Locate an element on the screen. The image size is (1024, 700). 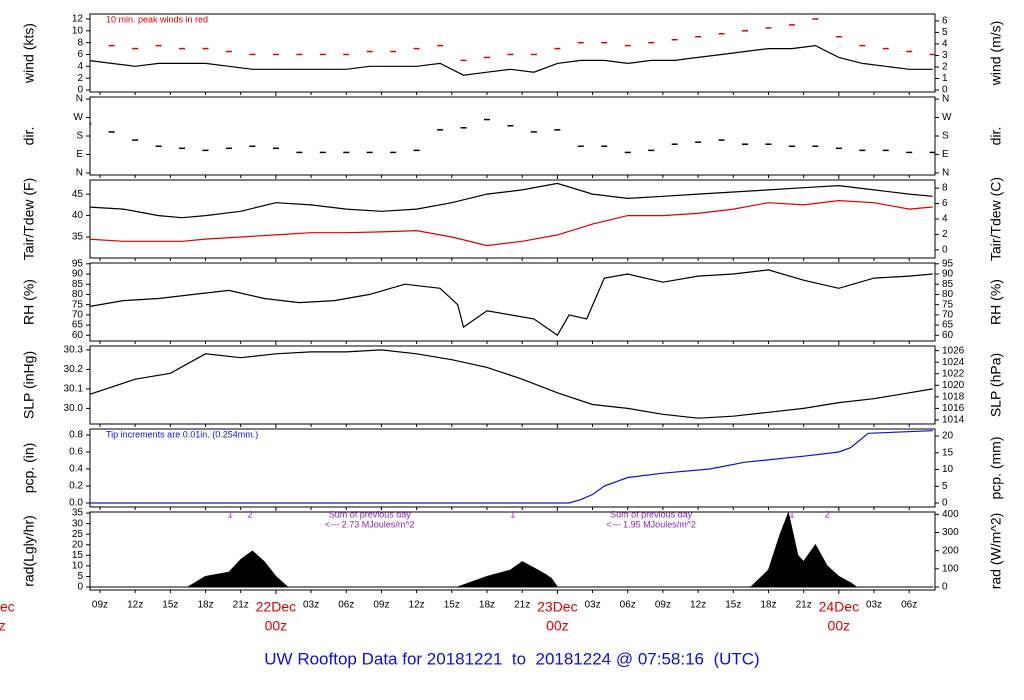
y-axis-label: wind (kts) is located at coordinates (29, 53).